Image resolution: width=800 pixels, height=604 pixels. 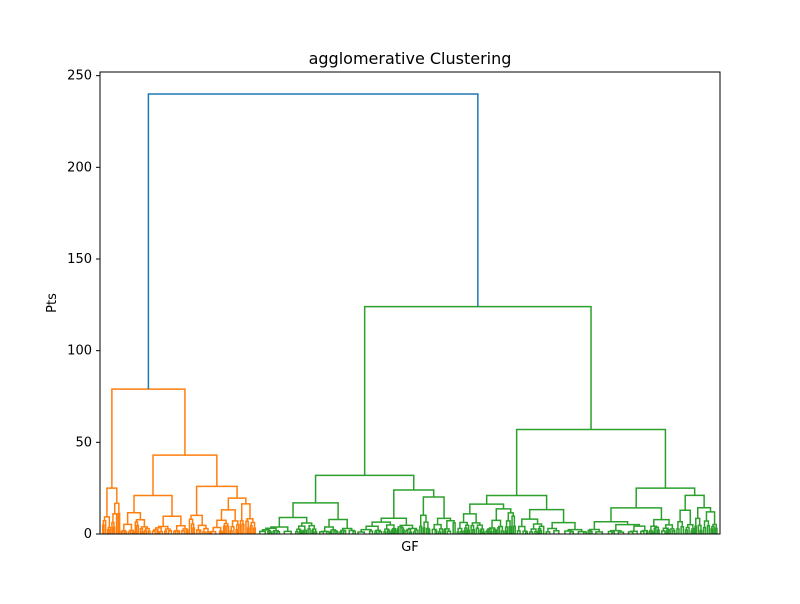 I want to click on y-tick-label: 50, so click(x=83, y=442).